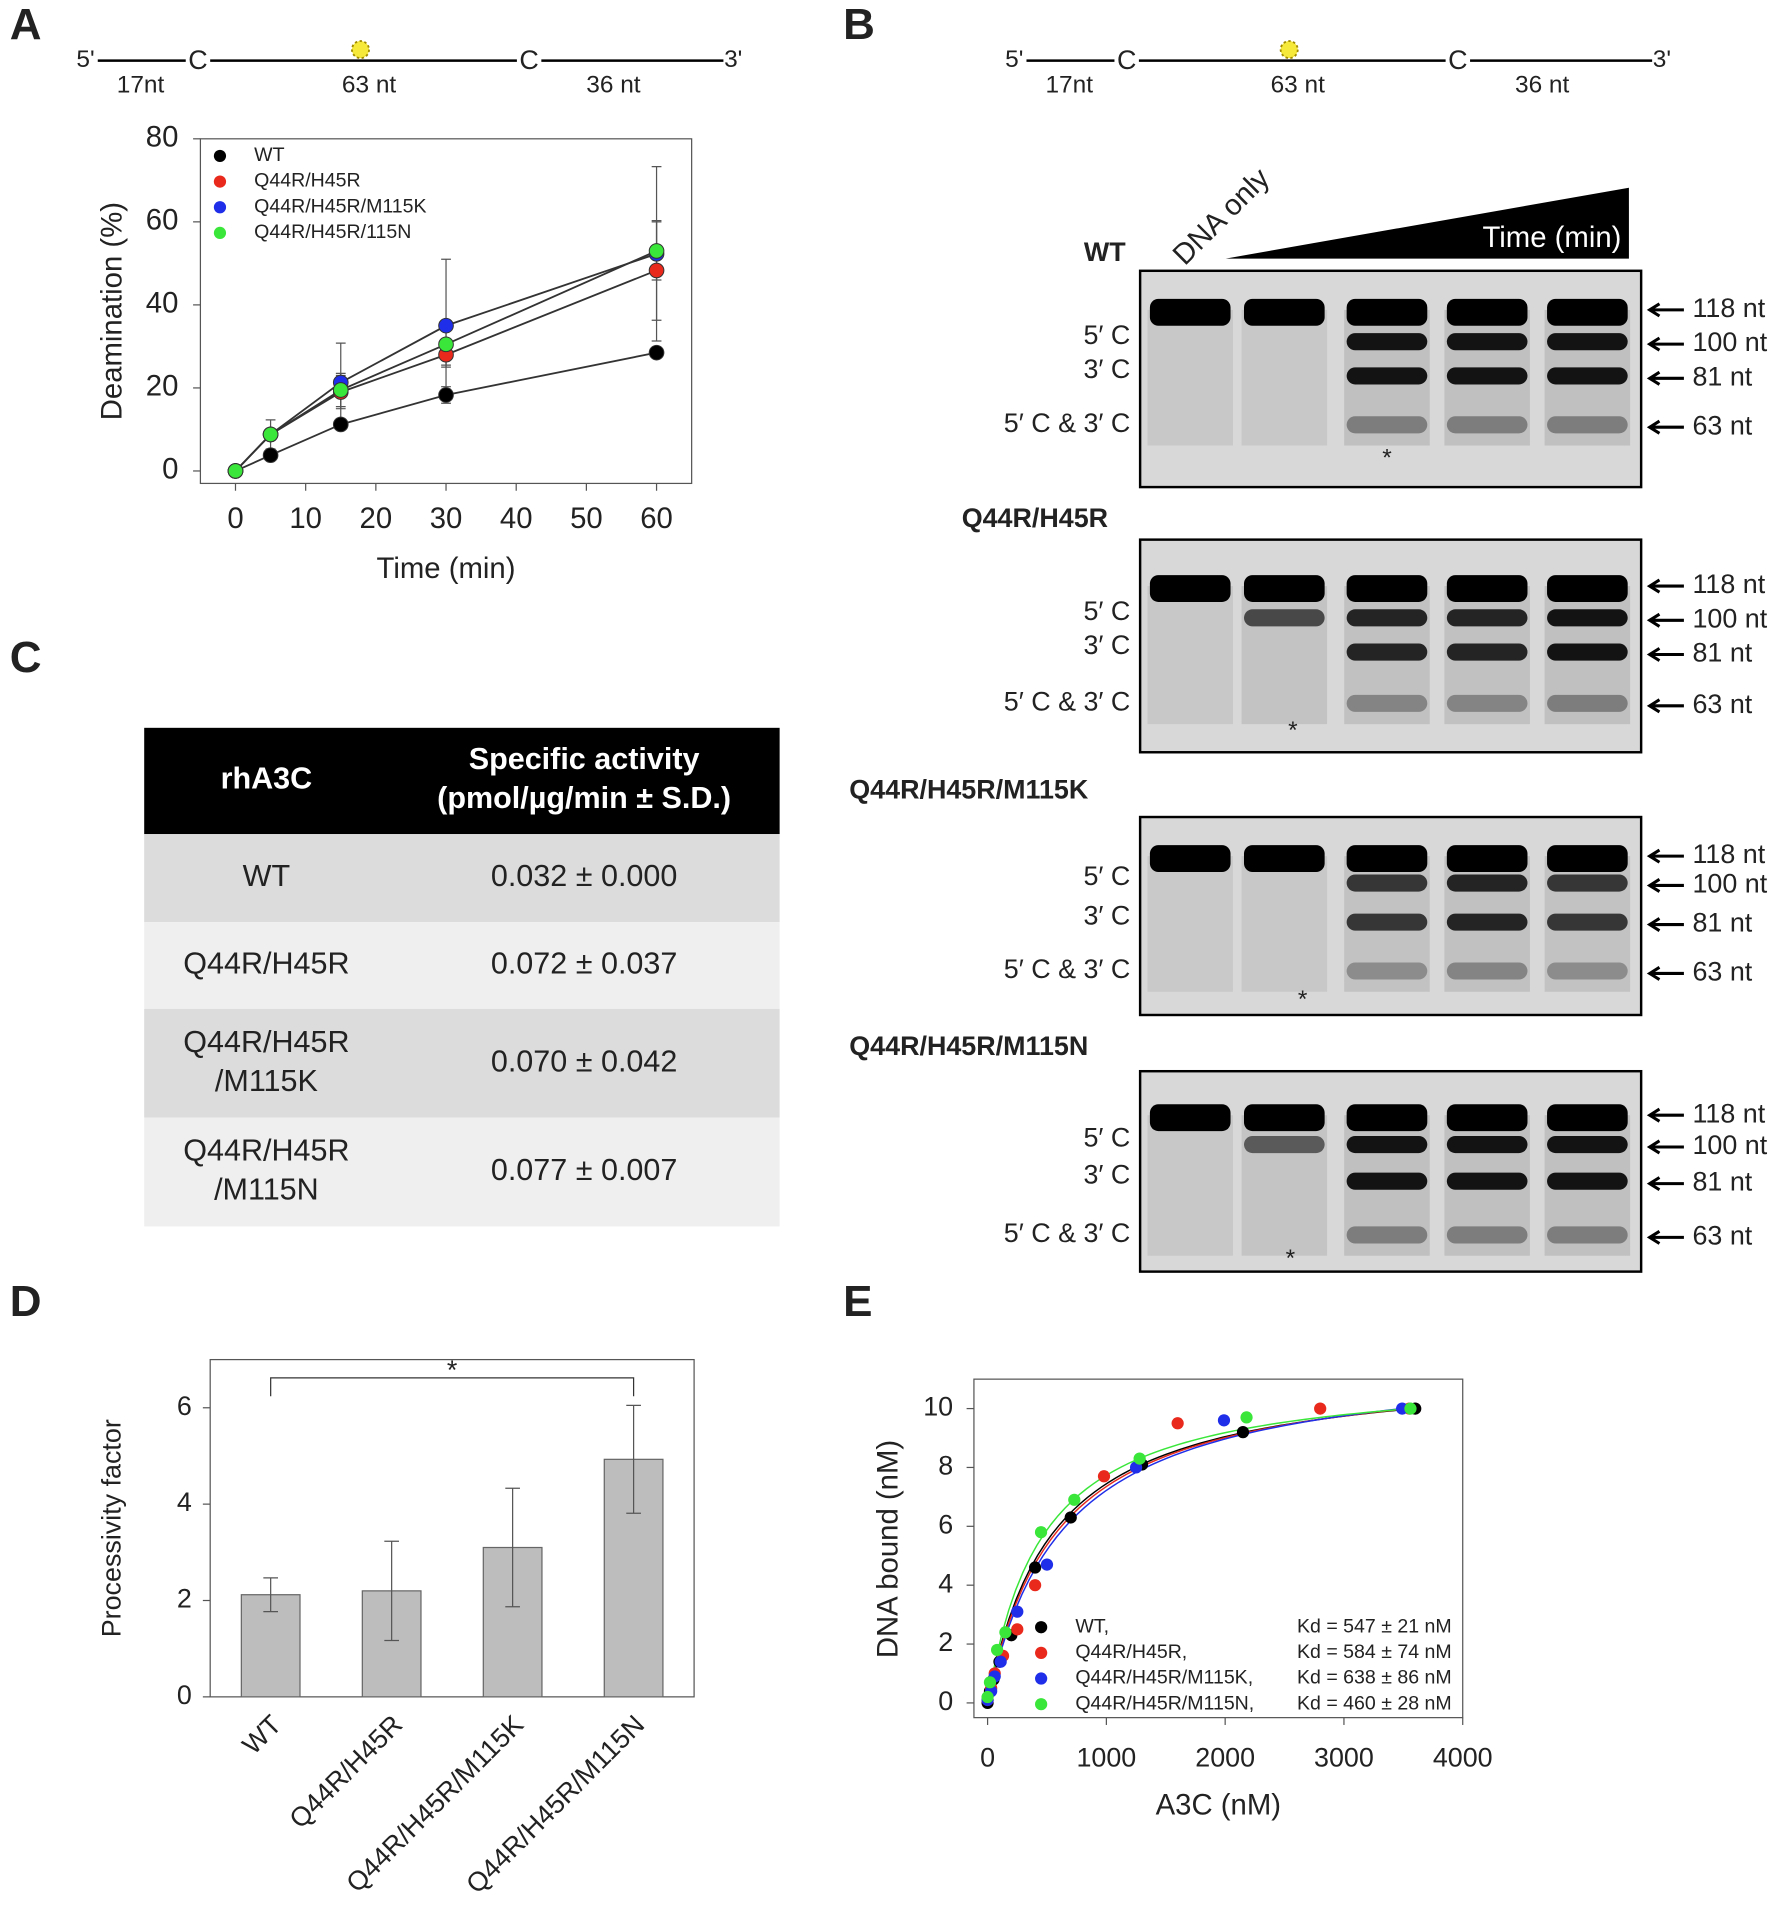 This screenshot has width=1789, height=1920. I want to click on segment-label: 36 nt, so click(1542, 85).